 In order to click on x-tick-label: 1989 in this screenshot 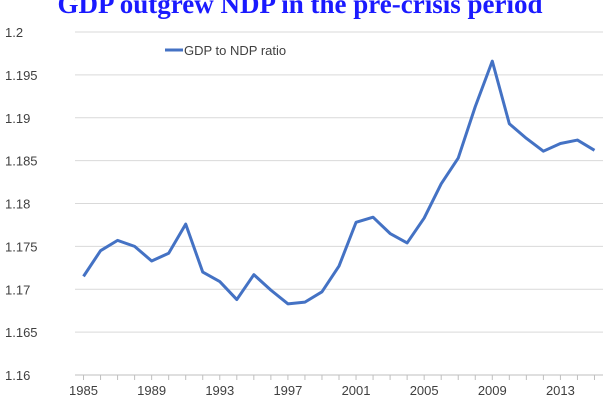, I will do `click(151, 390)`.